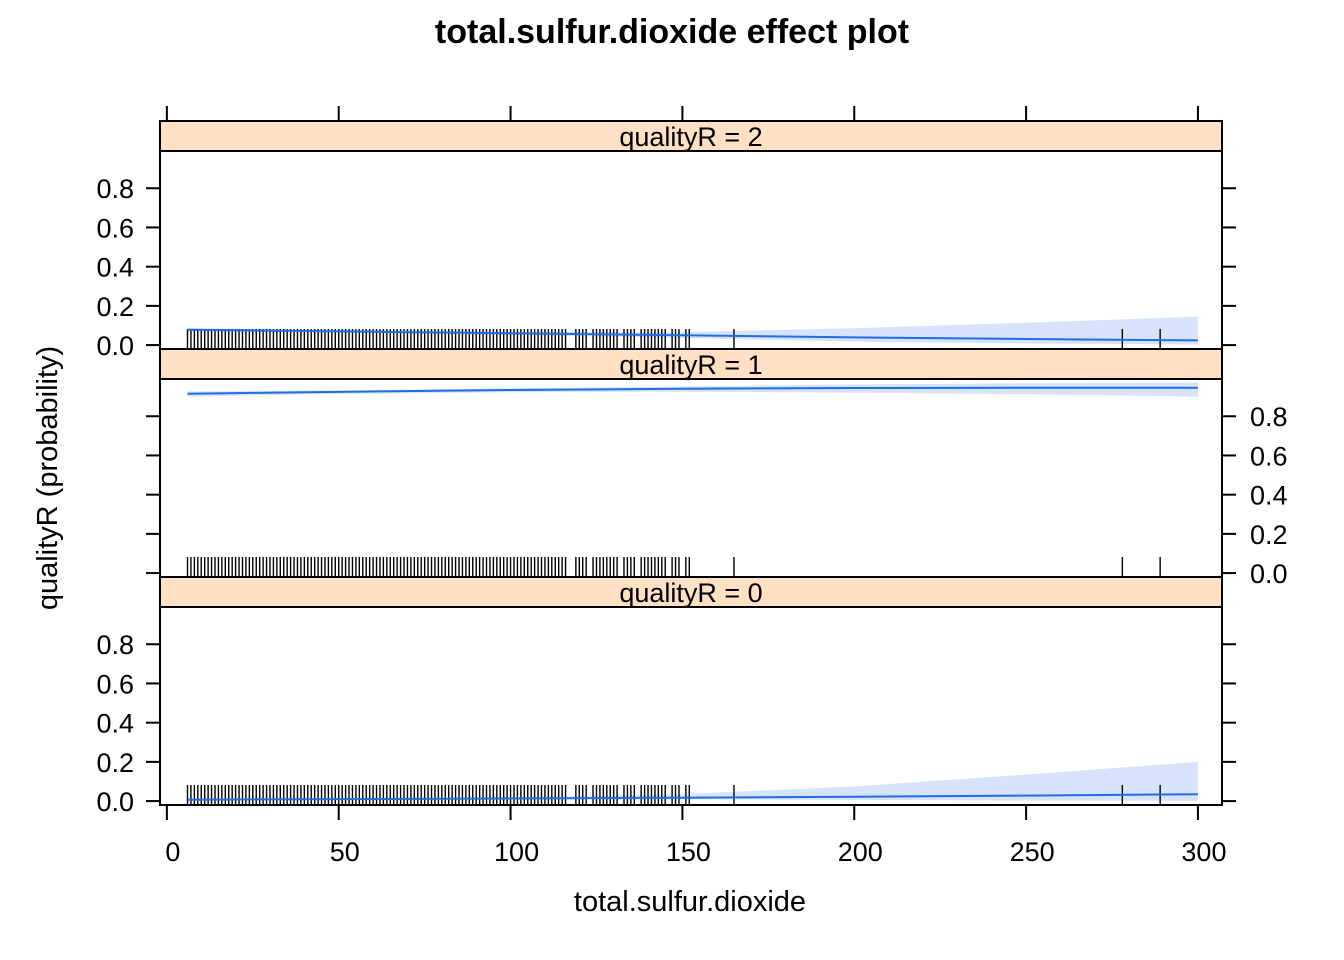  I want to click on x-tick-label: 250, so click(1032, 852).